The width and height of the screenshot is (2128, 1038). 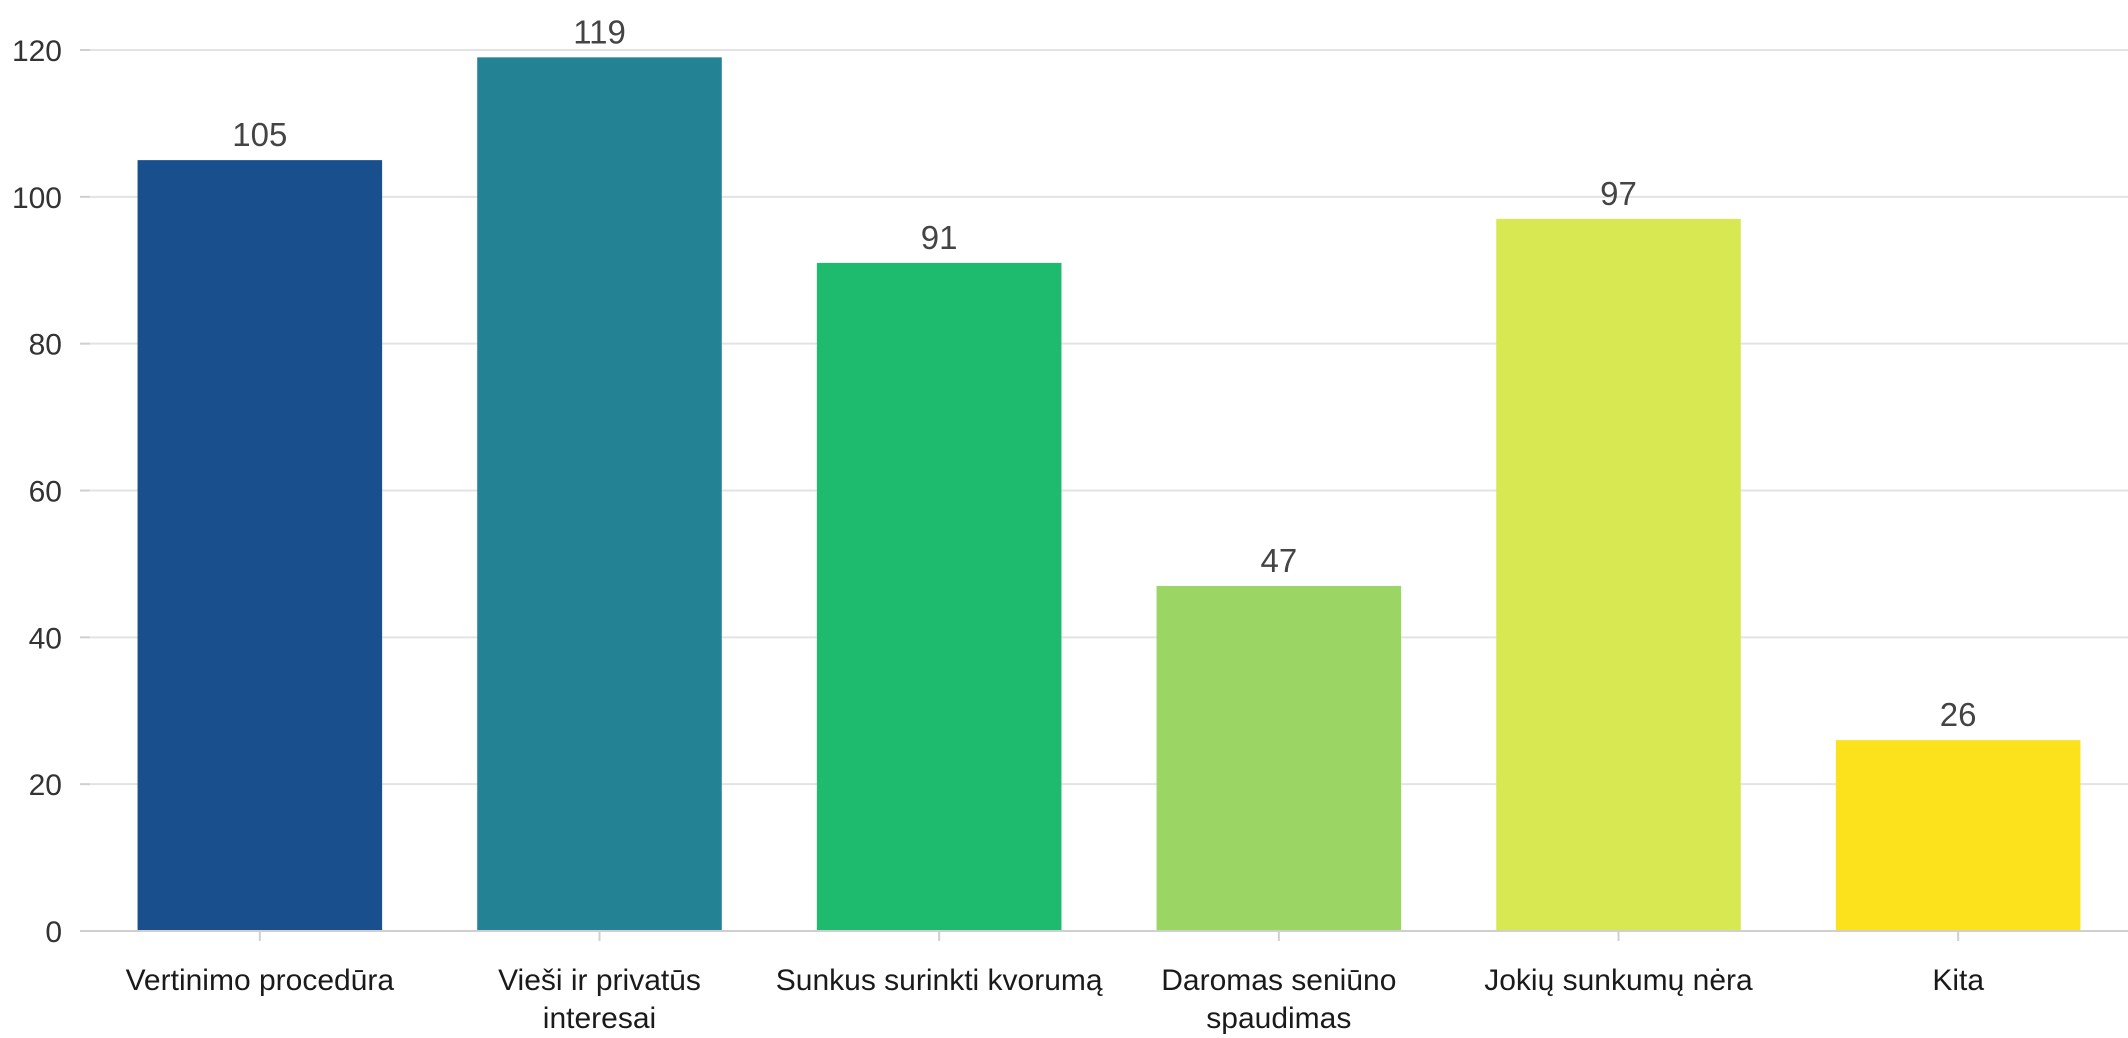 What do you see at coordinates (599, 980) in the screenshot?
I see `x-tick-label: Vieši ir privatūs` at bounding box center [599, 980].